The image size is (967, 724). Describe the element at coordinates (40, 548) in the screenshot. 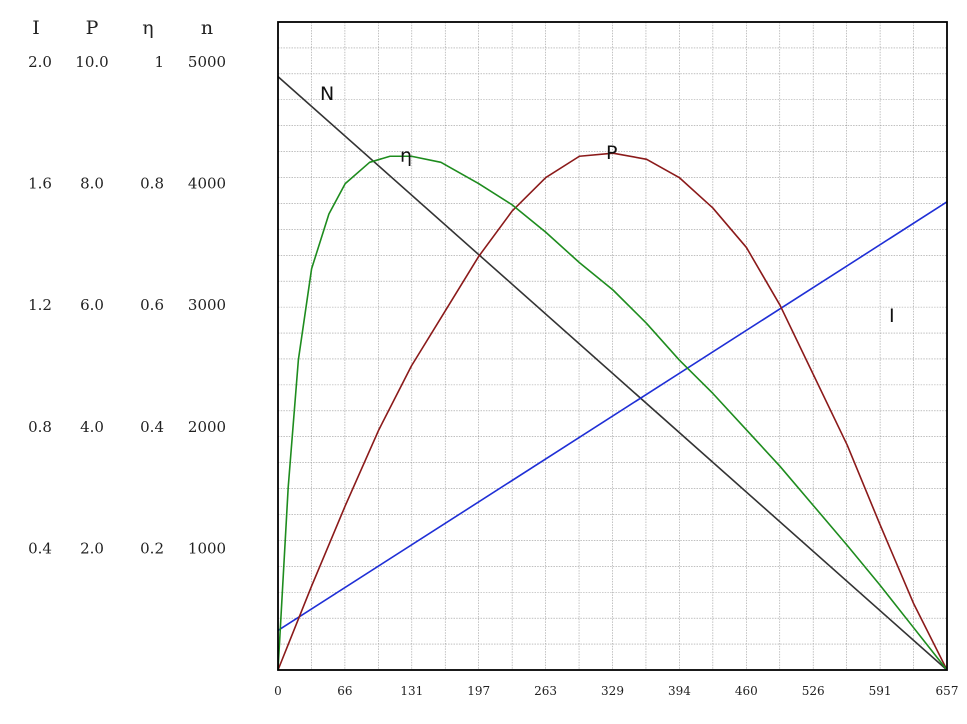

I see `y-tick-label-I: 0.4` at that location.